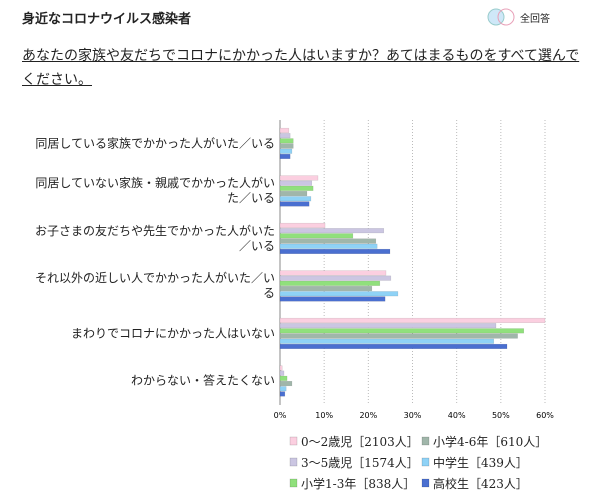  What do you see at coordinates (490, 442) in the screenshot?
I see `legend-label: 小学4-6年［610人］` at bounding box center [490, 442].